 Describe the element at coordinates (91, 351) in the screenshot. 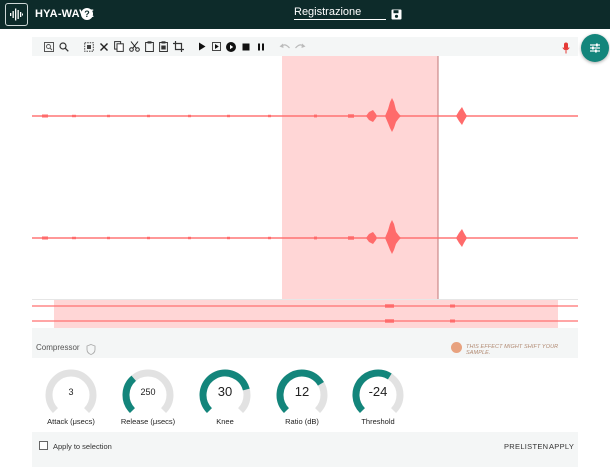

I see `shield-icon` at that location.